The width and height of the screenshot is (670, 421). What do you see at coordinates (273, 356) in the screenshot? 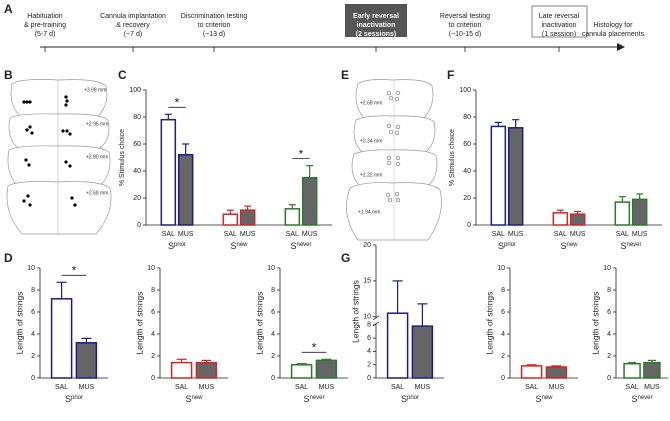
I see `y-tick-label: 2` at bounding box center [273, 356].